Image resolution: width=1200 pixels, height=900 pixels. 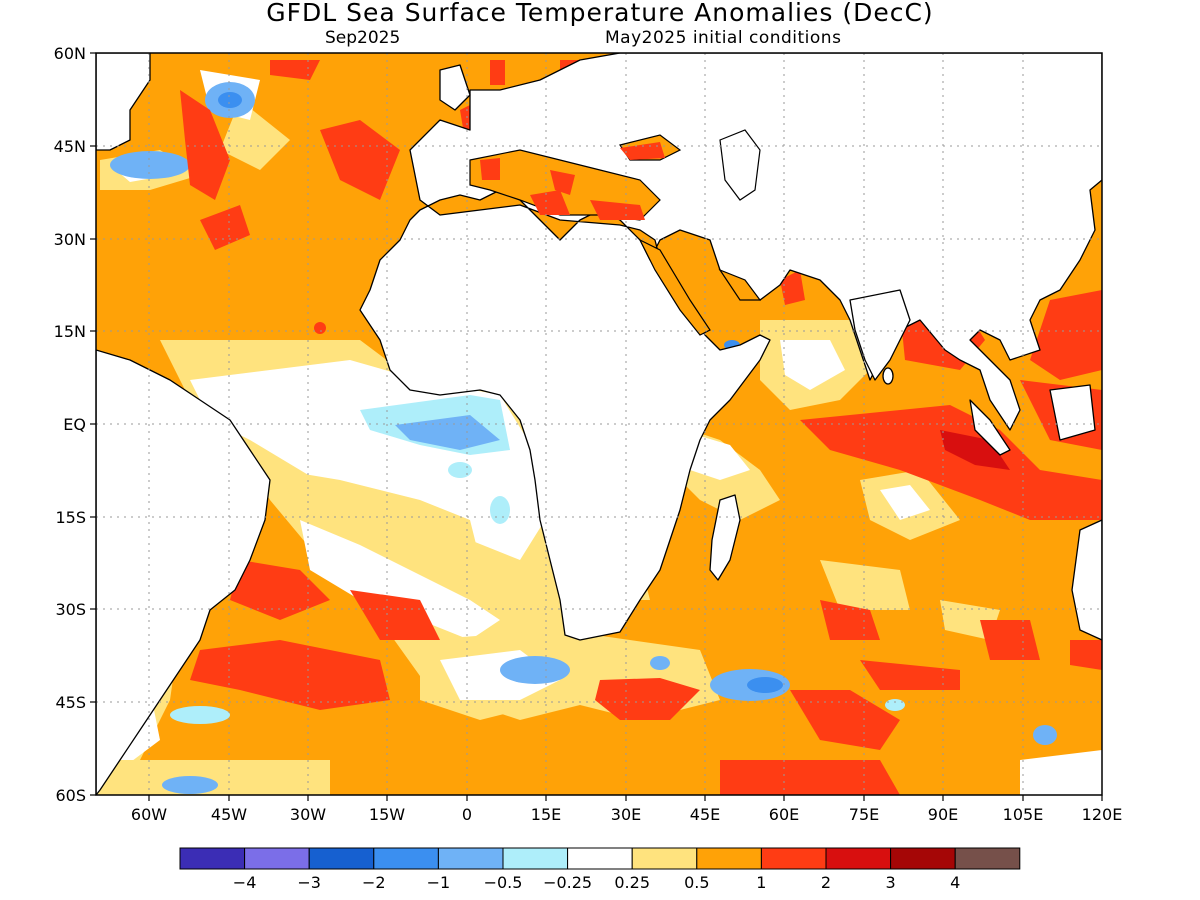 What do you see at coordinates (761, 882) in the screenshot?
I see `colorbar-label: 1` at bounding box center [761, 882].